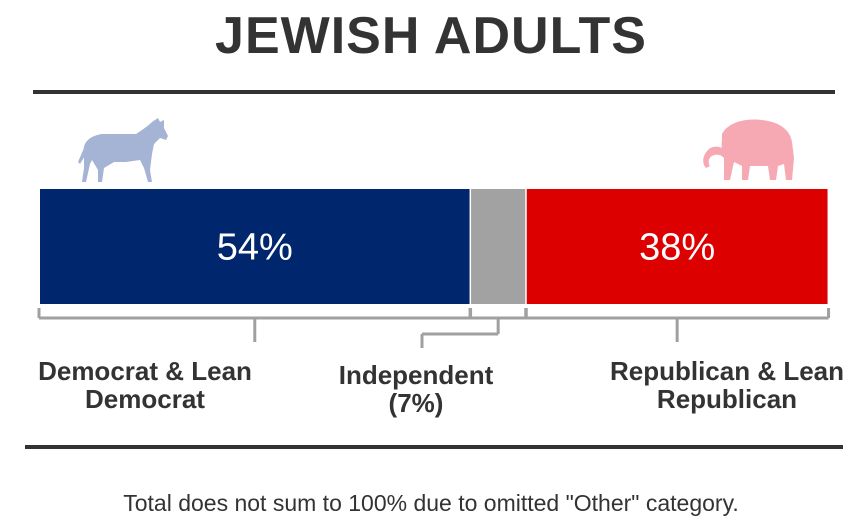 The image size is (862, 528). I want to click on bar-republican, so click(677, 246).